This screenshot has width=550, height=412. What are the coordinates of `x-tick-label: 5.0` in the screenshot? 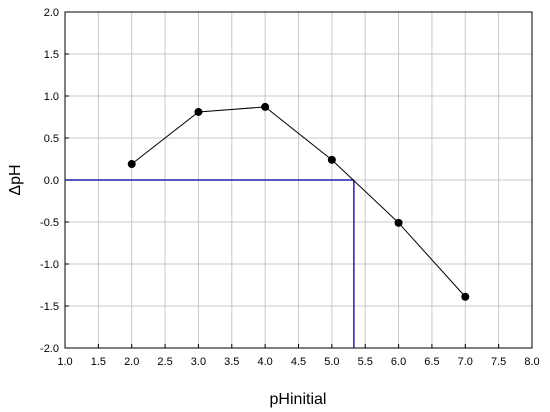 It's located at (331, 362).